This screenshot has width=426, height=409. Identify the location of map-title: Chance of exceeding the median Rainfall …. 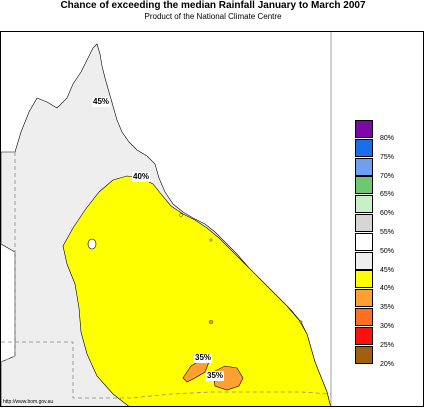
(213, 5).